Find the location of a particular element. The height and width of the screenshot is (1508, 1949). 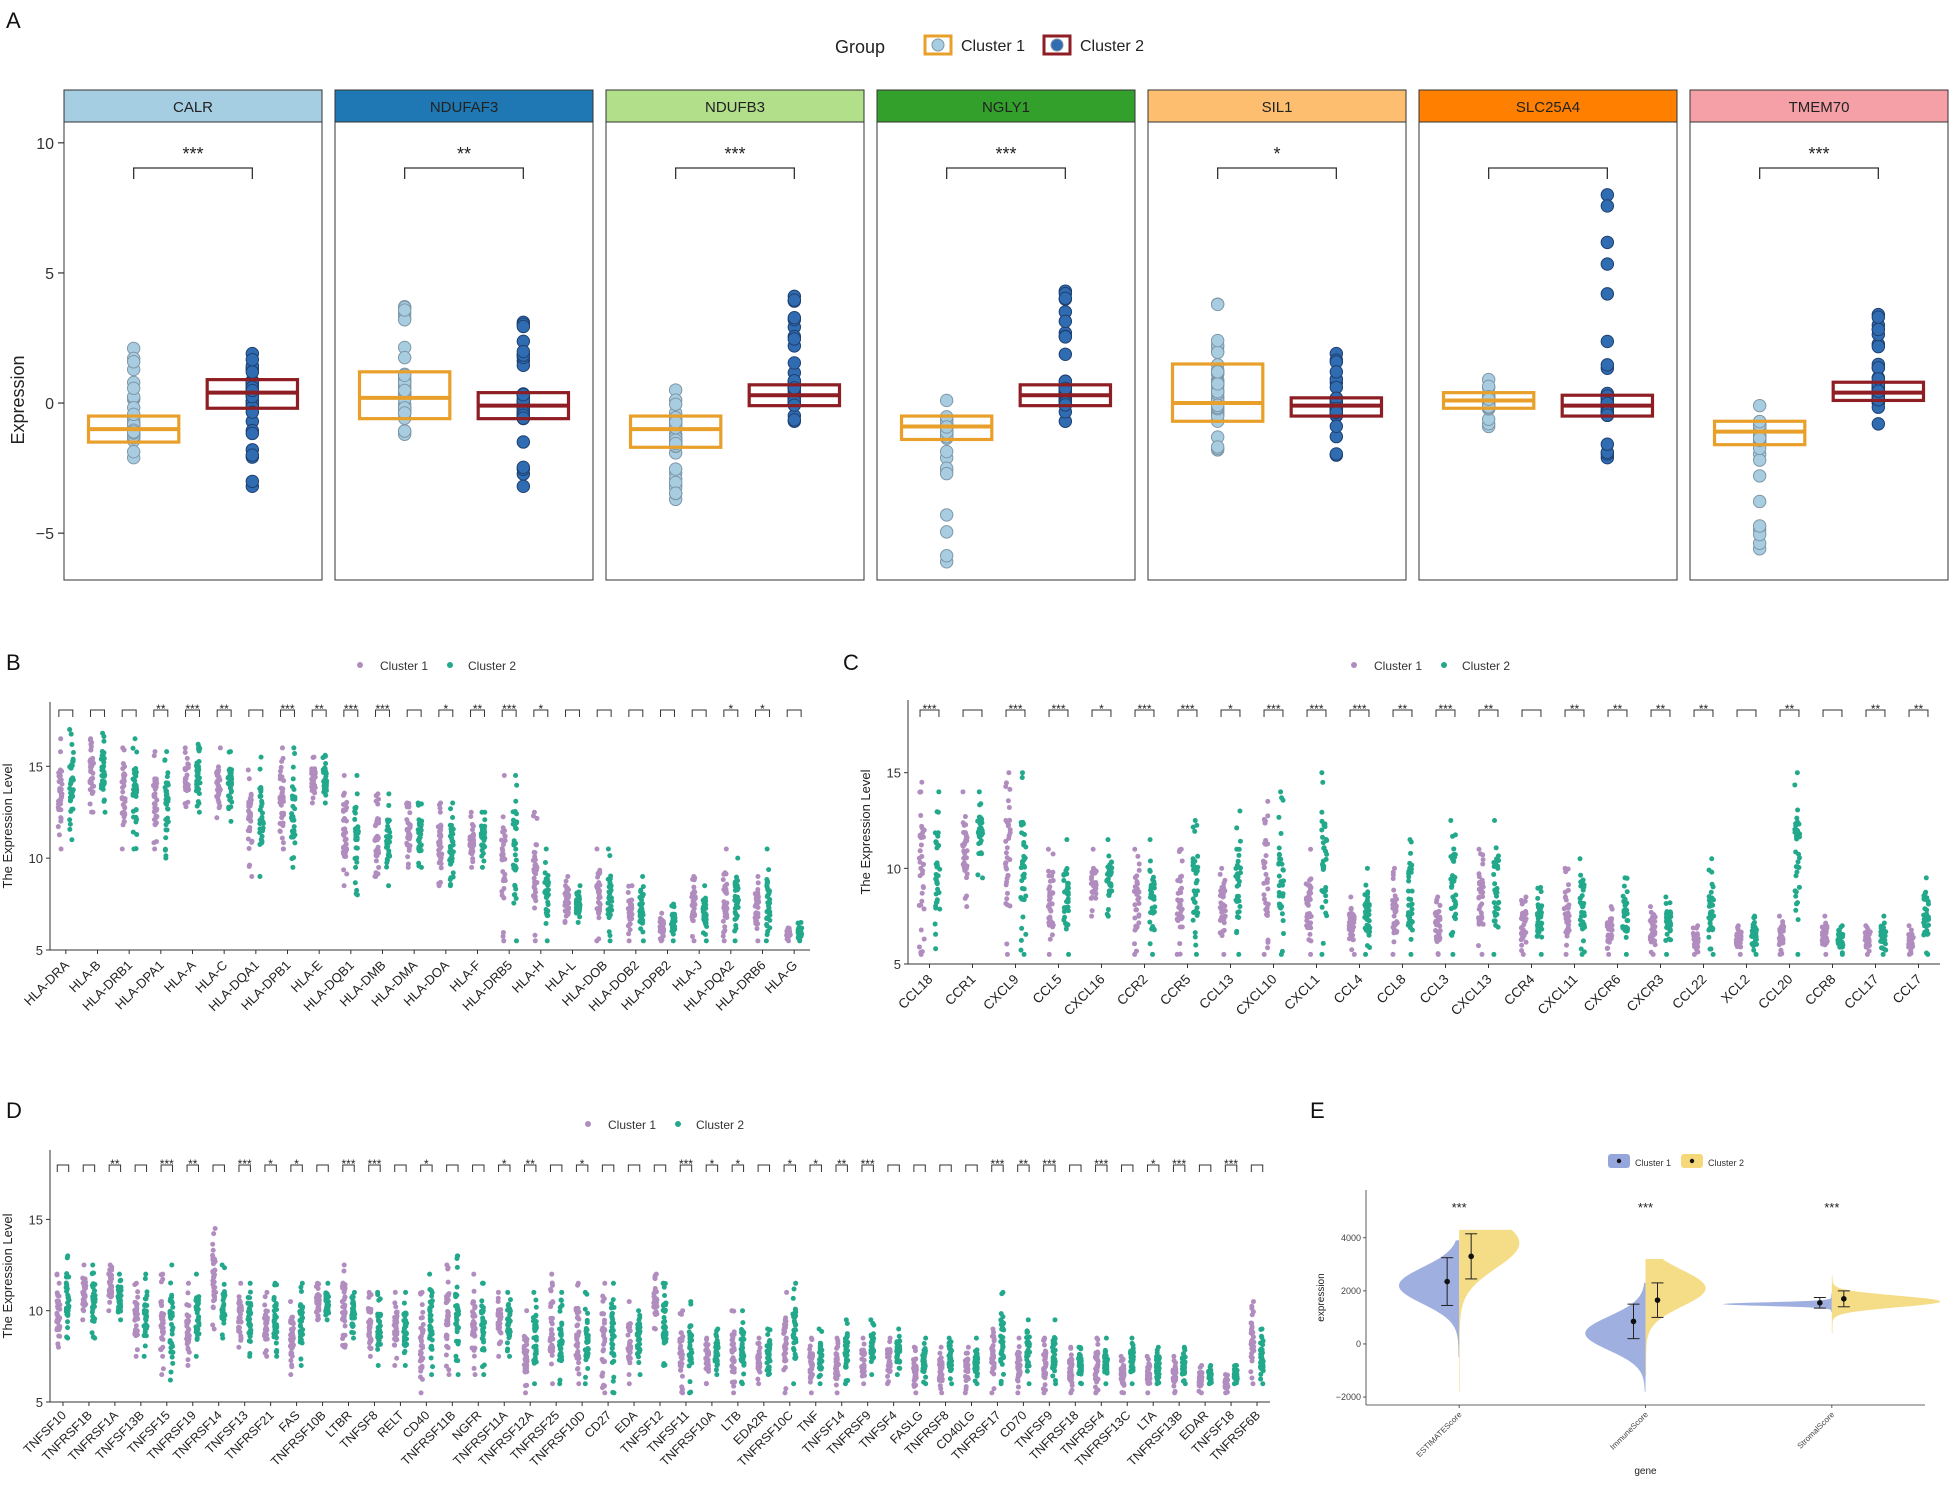

category-hla-e-cluster-2-point is located at coordinates (326, 763).